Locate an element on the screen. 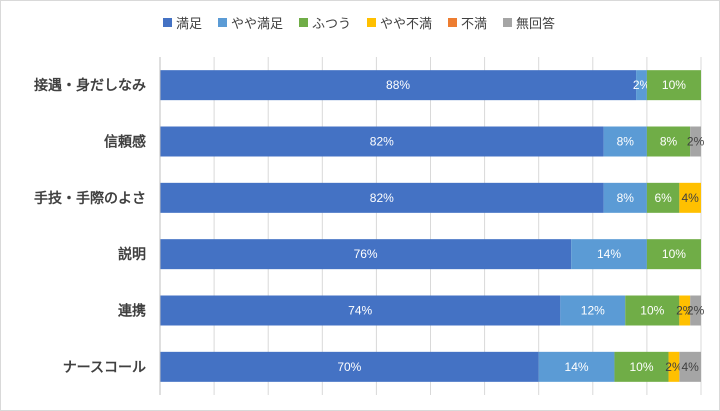 The image size is (720, 411). legend-label: 無回答 is located at coordinates (536, 24).